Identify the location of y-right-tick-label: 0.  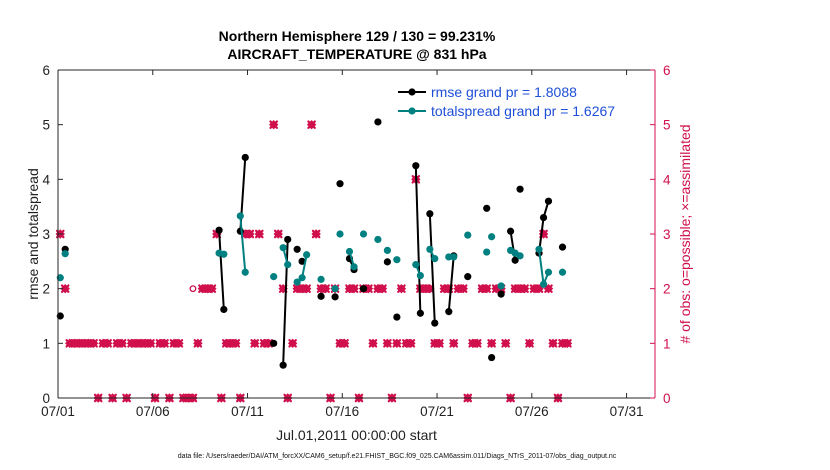
(667, 398).